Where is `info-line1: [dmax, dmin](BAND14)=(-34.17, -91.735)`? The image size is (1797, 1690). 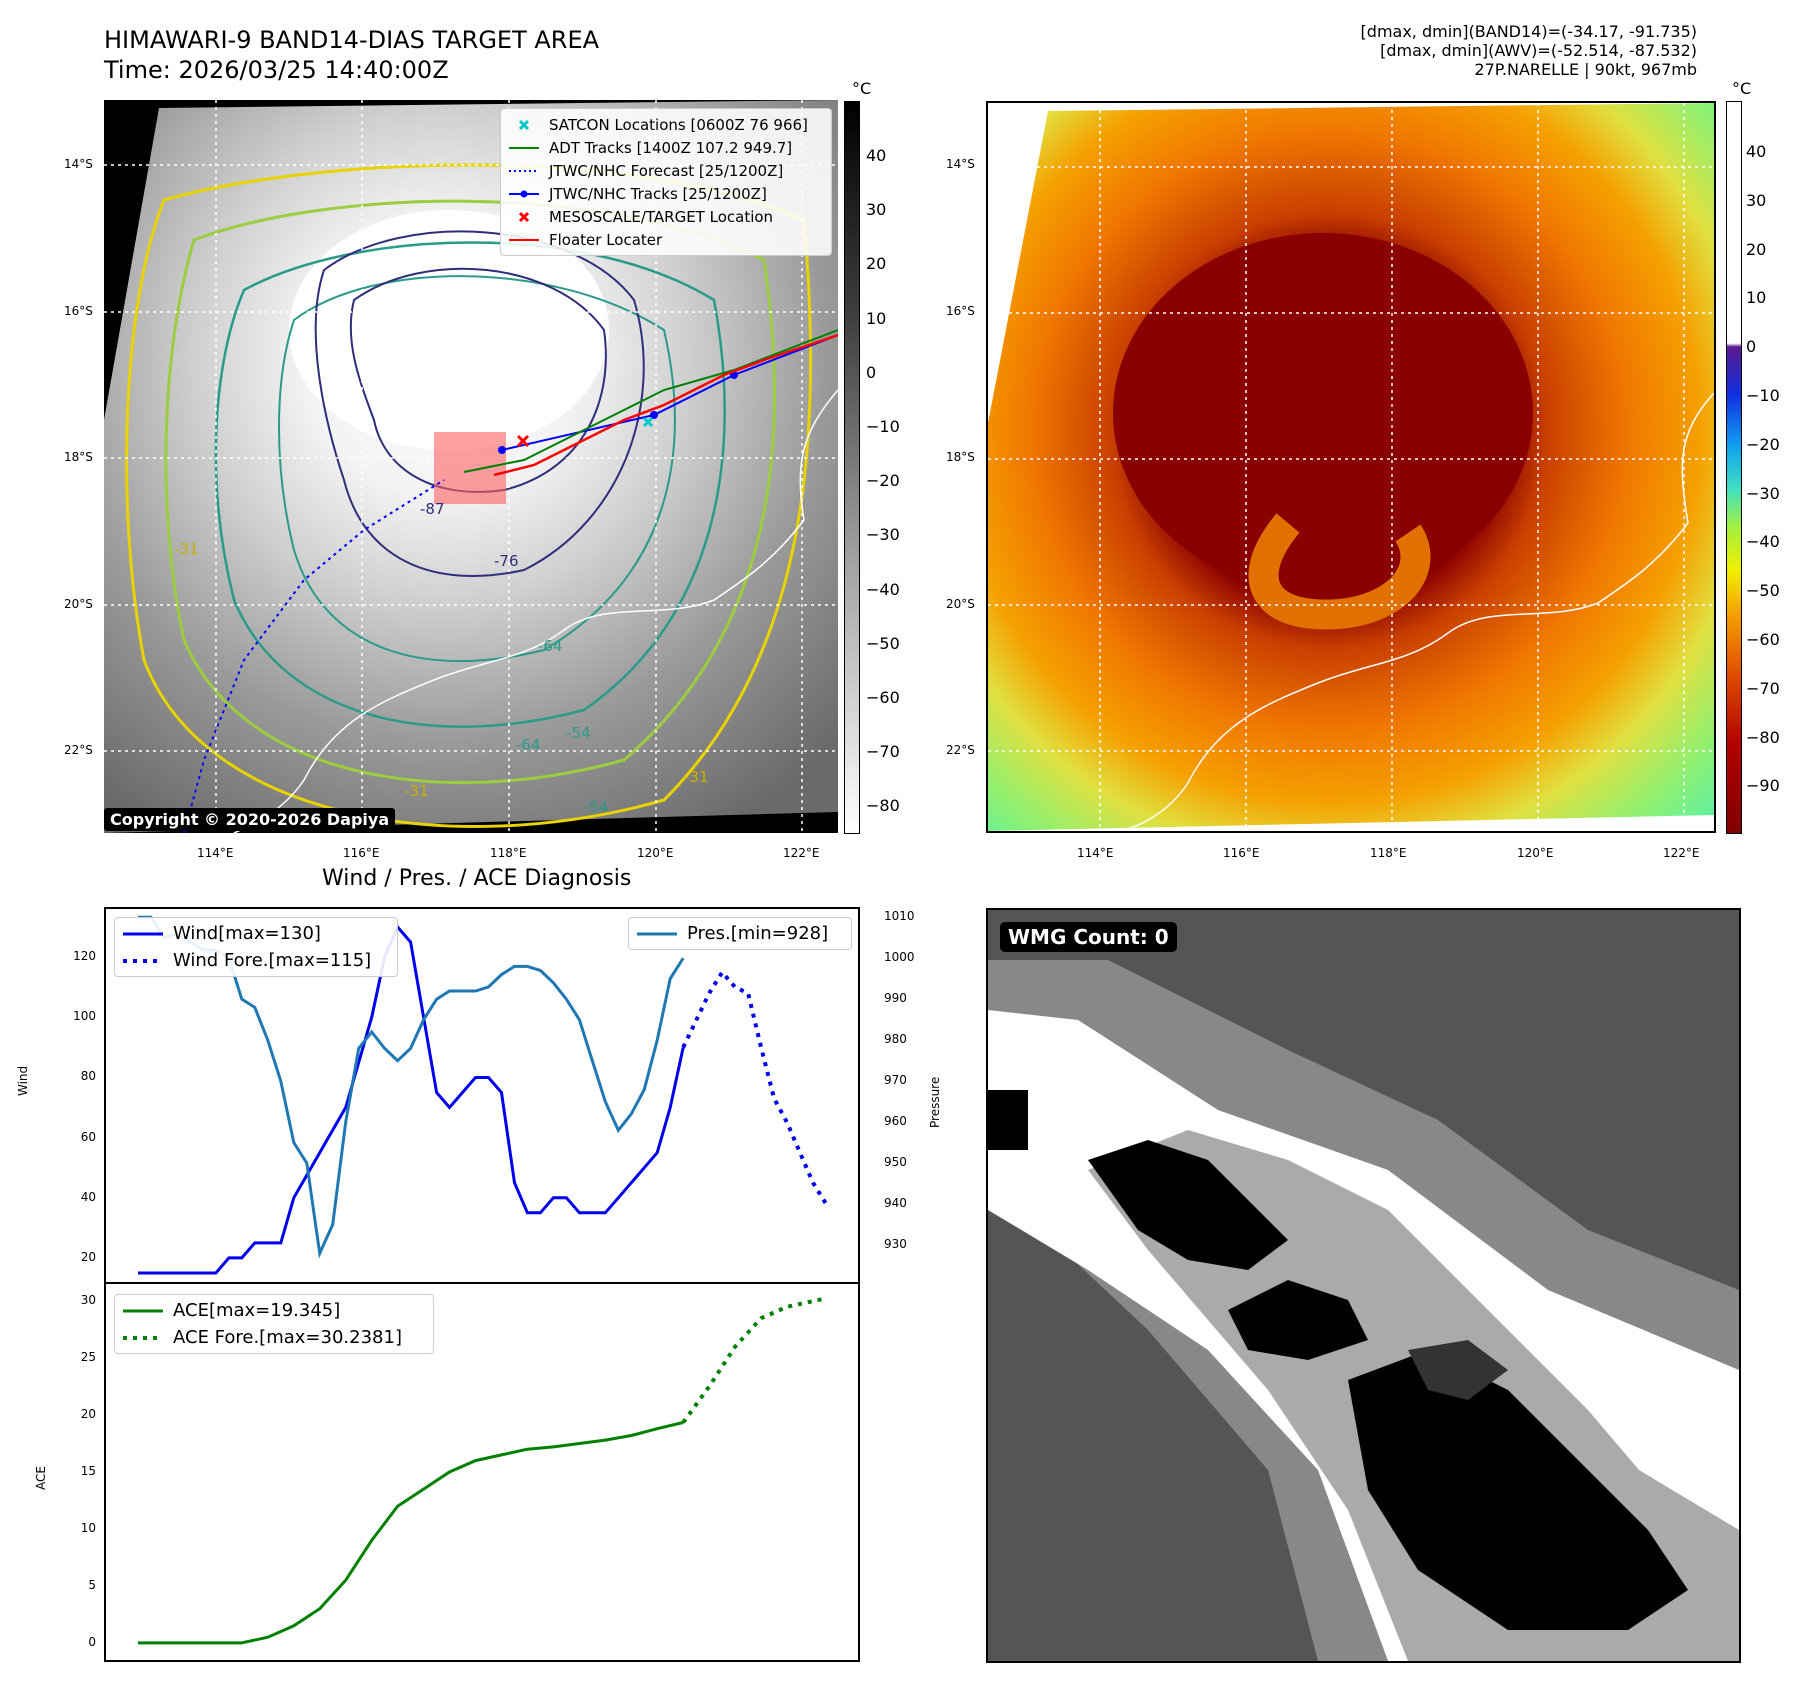 info-line1: [dmax, dmin](BAND14)=(-34.17, -91.735) is located at coordinates (1528, 31).